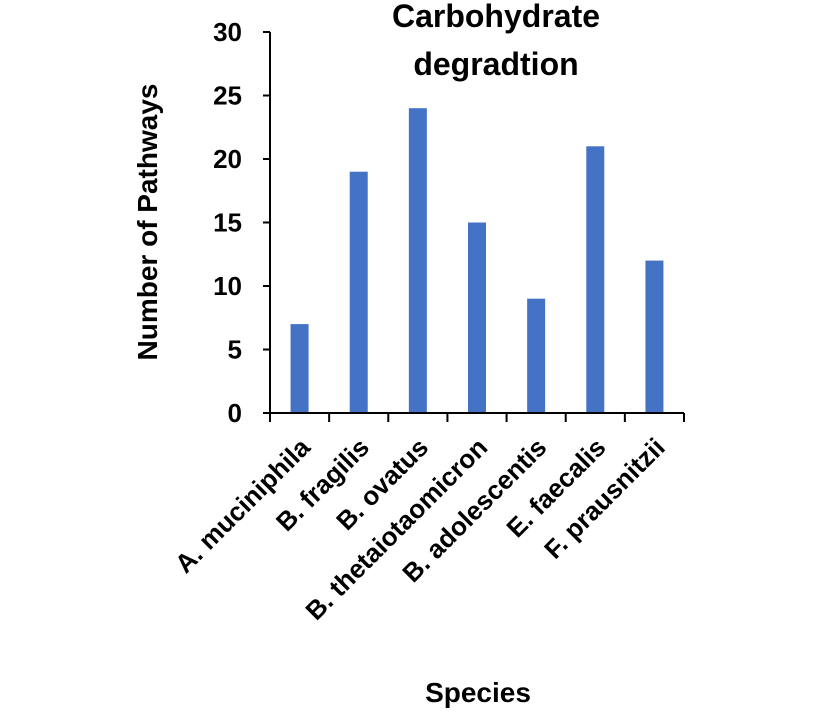 This screenshot has width=837, height=725. Describe the element at coordinates (227, 96) in the screenshot. I see `y-tick-label-25: 25` at that location.